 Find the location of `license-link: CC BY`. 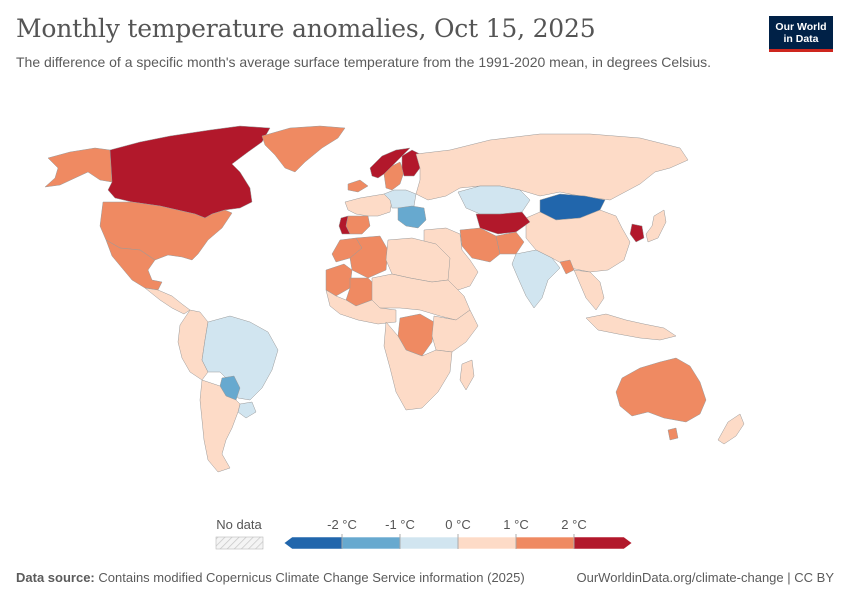

license-link: CC BY is located at coordinates (814, 577).